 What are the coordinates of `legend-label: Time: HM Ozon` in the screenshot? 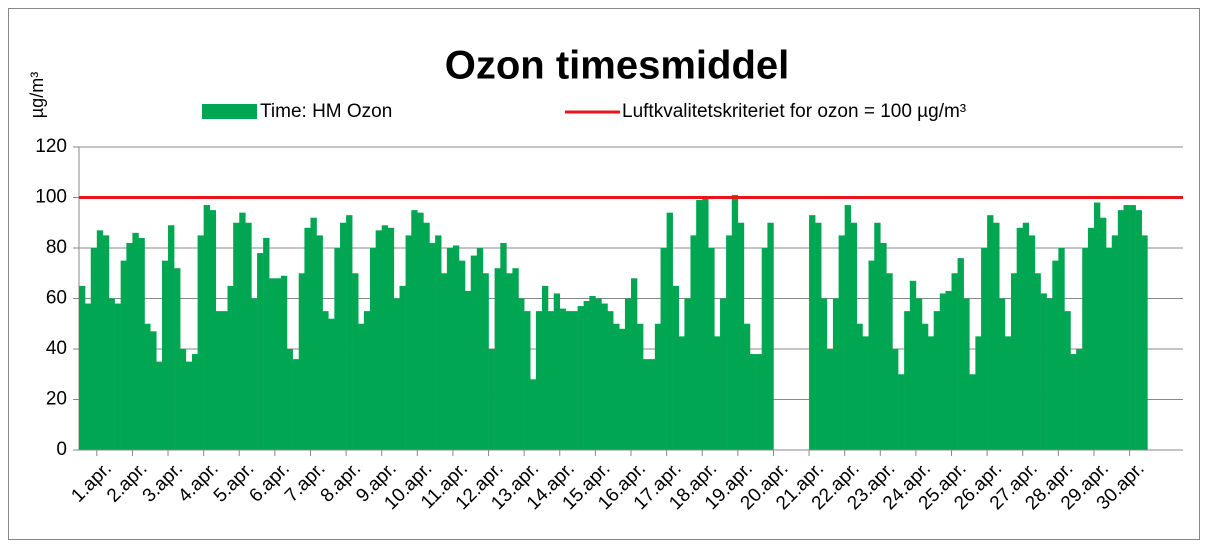 It's located at (326, 111).